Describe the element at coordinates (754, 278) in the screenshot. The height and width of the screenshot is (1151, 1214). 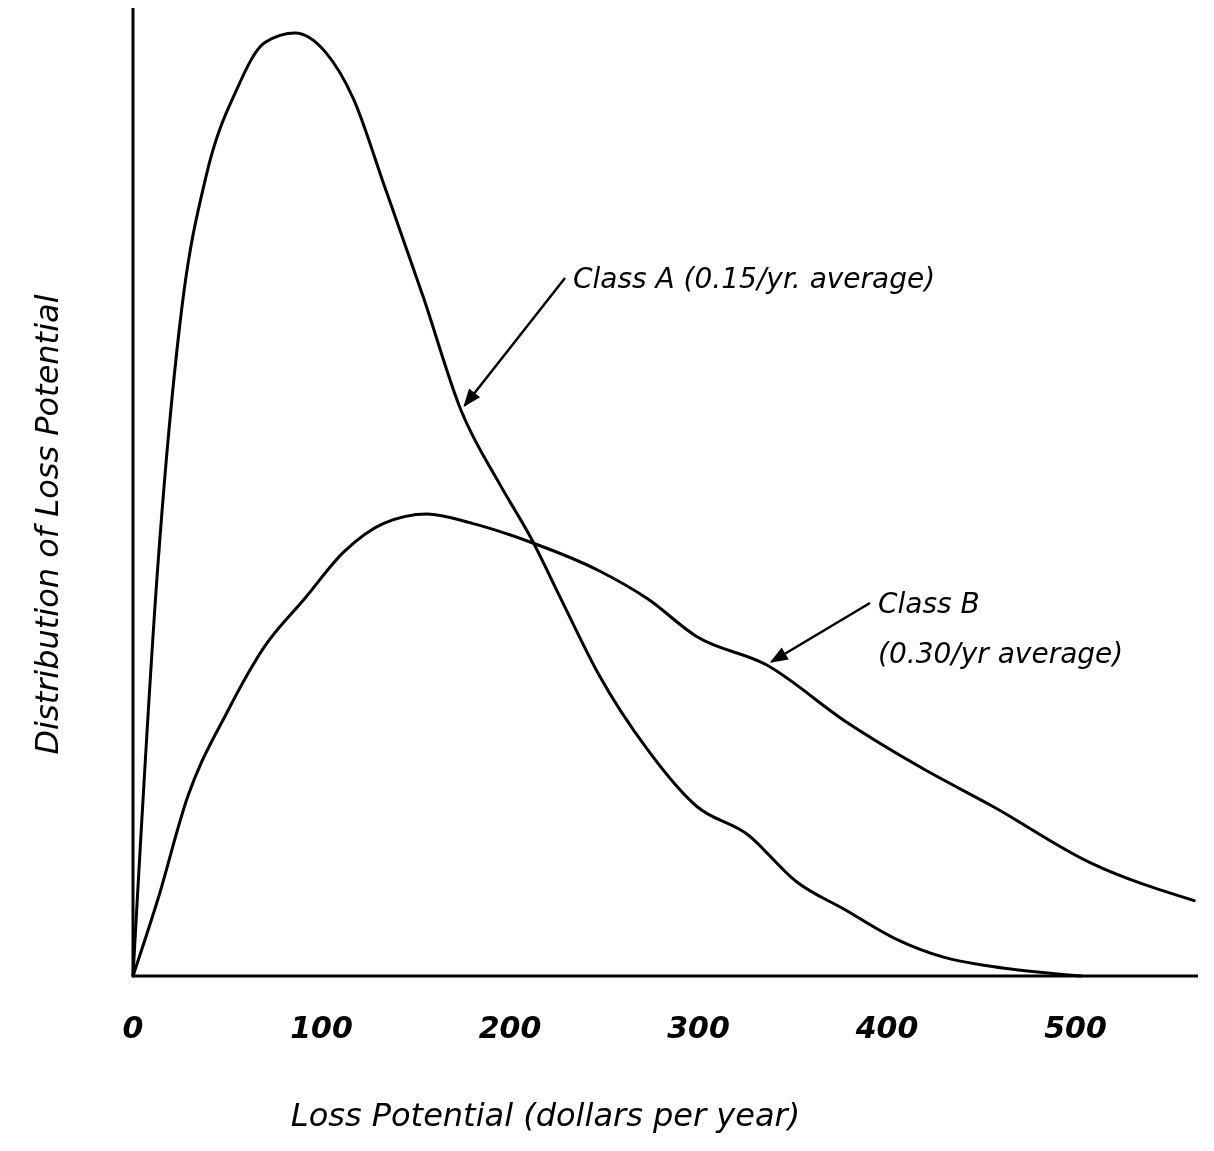
I see `annotation: Class A (0.15/yr. average)` at that location.